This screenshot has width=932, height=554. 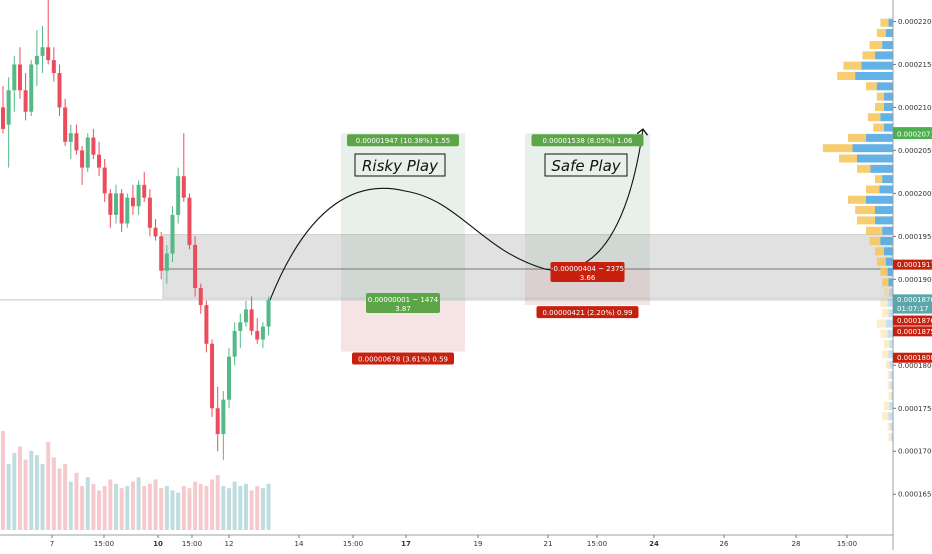 I want to click on time-tick-label: 7, so click(x=52, y=544).